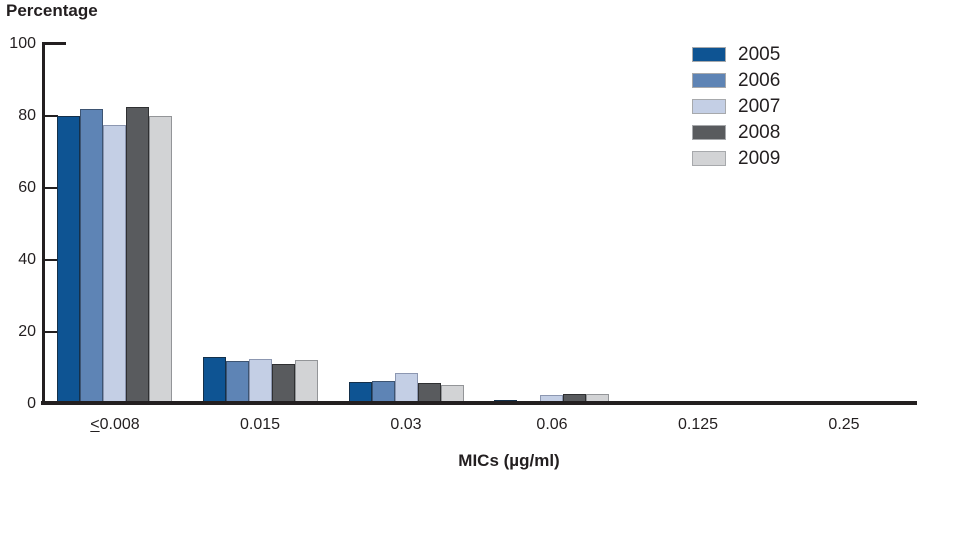 The height and width of the screenshot is (547, 960). I want to click on x-category-label: 0.25, so click(844, 424).